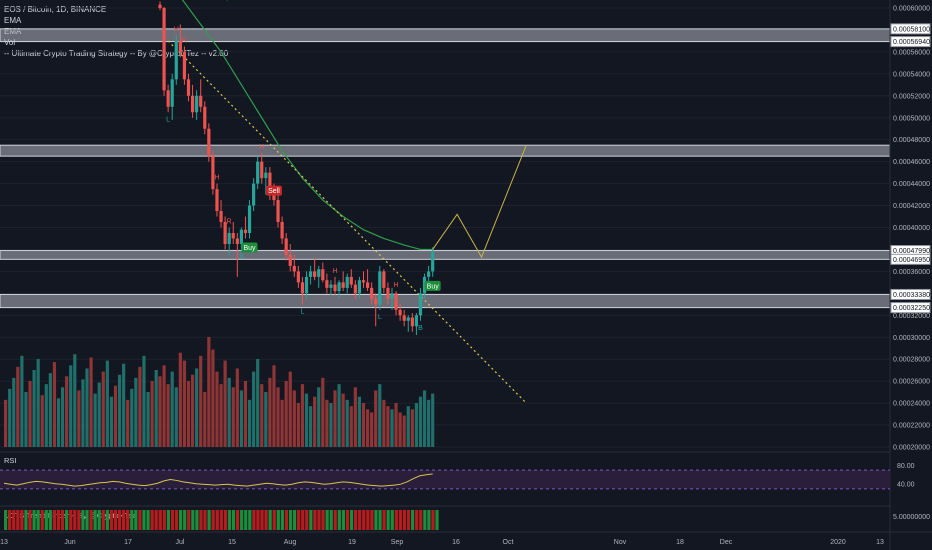 The image size is (932, 550). Describe the element at coordinates (911, 382) in the screenshot. I see `price-tick-label: 0.00026000` at that location.